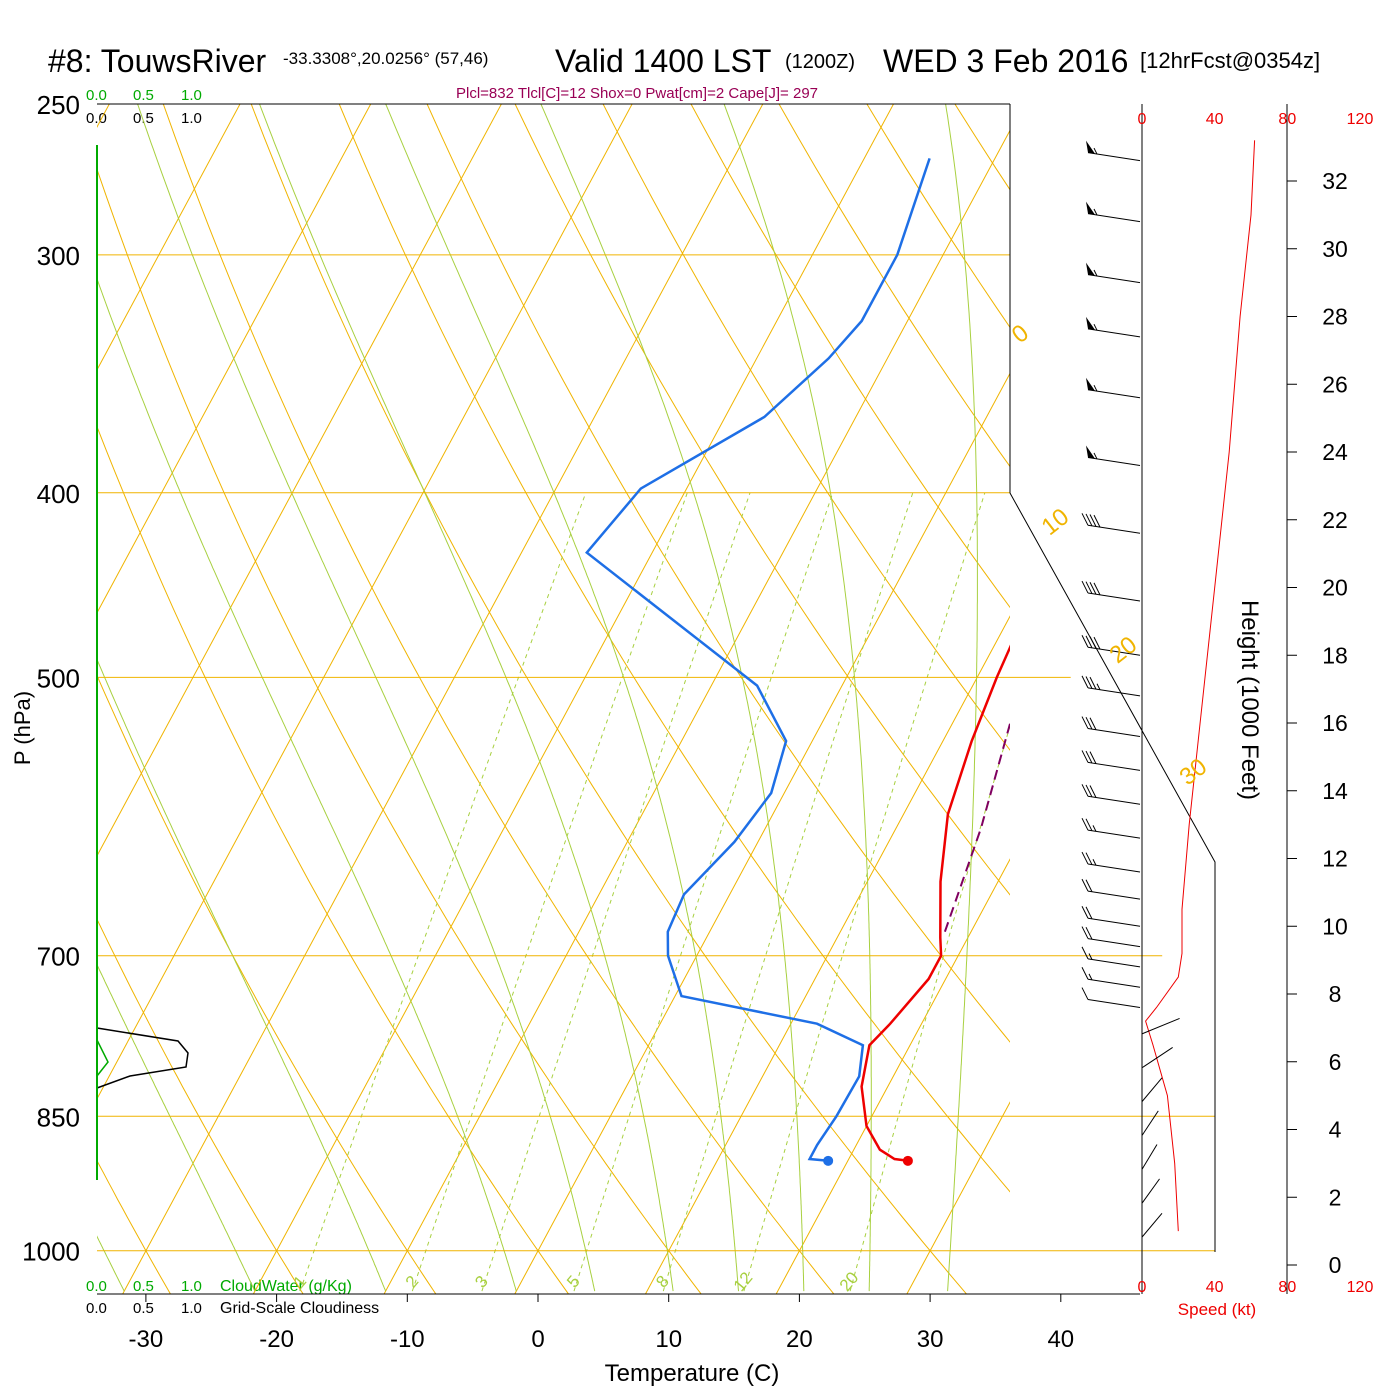  I want to click on height-tick-label: 0, so click(1335, 1265).